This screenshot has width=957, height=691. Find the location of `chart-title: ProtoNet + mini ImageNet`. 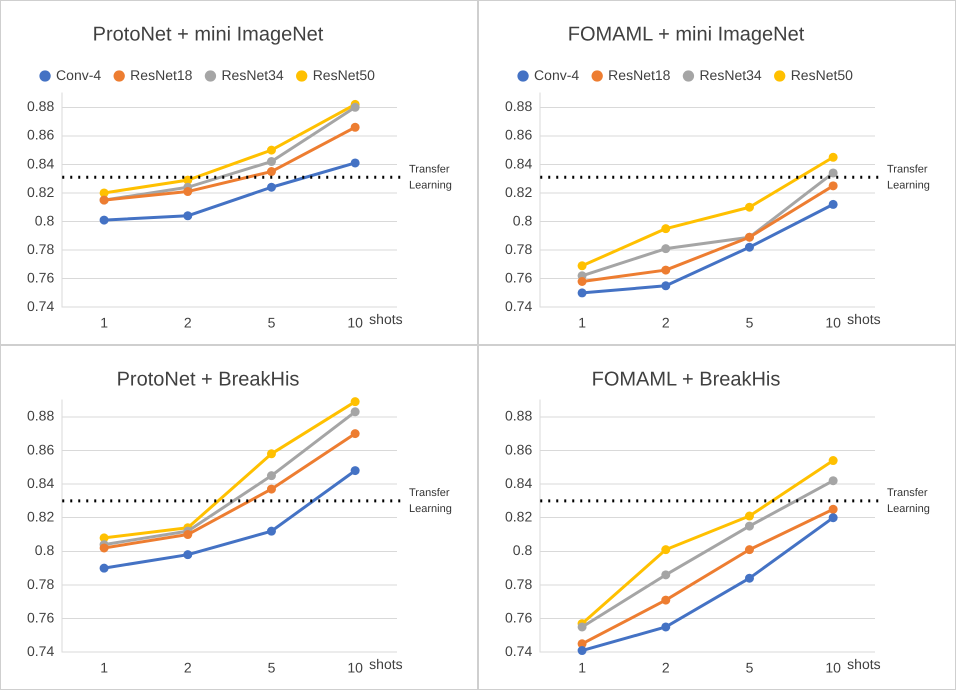

chart-title: ProtoNet + mini ImageNet is located at coordinates (208, 35).